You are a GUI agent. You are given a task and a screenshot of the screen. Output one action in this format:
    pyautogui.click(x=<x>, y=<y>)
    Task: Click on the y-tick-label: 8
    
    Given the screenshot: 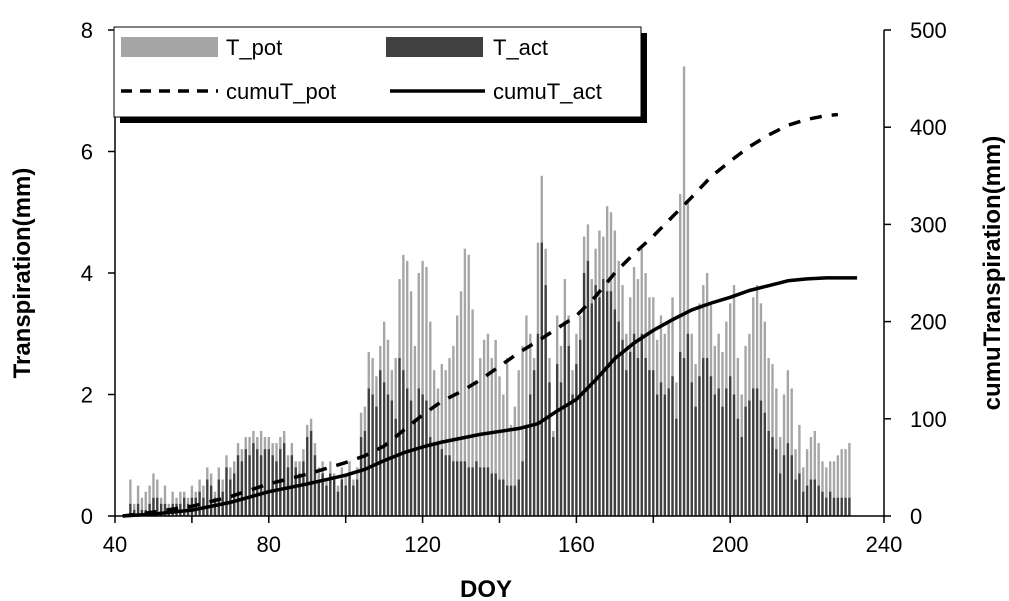 What is the action you would take?
    pyautogui.click(x=87, y=30)
    